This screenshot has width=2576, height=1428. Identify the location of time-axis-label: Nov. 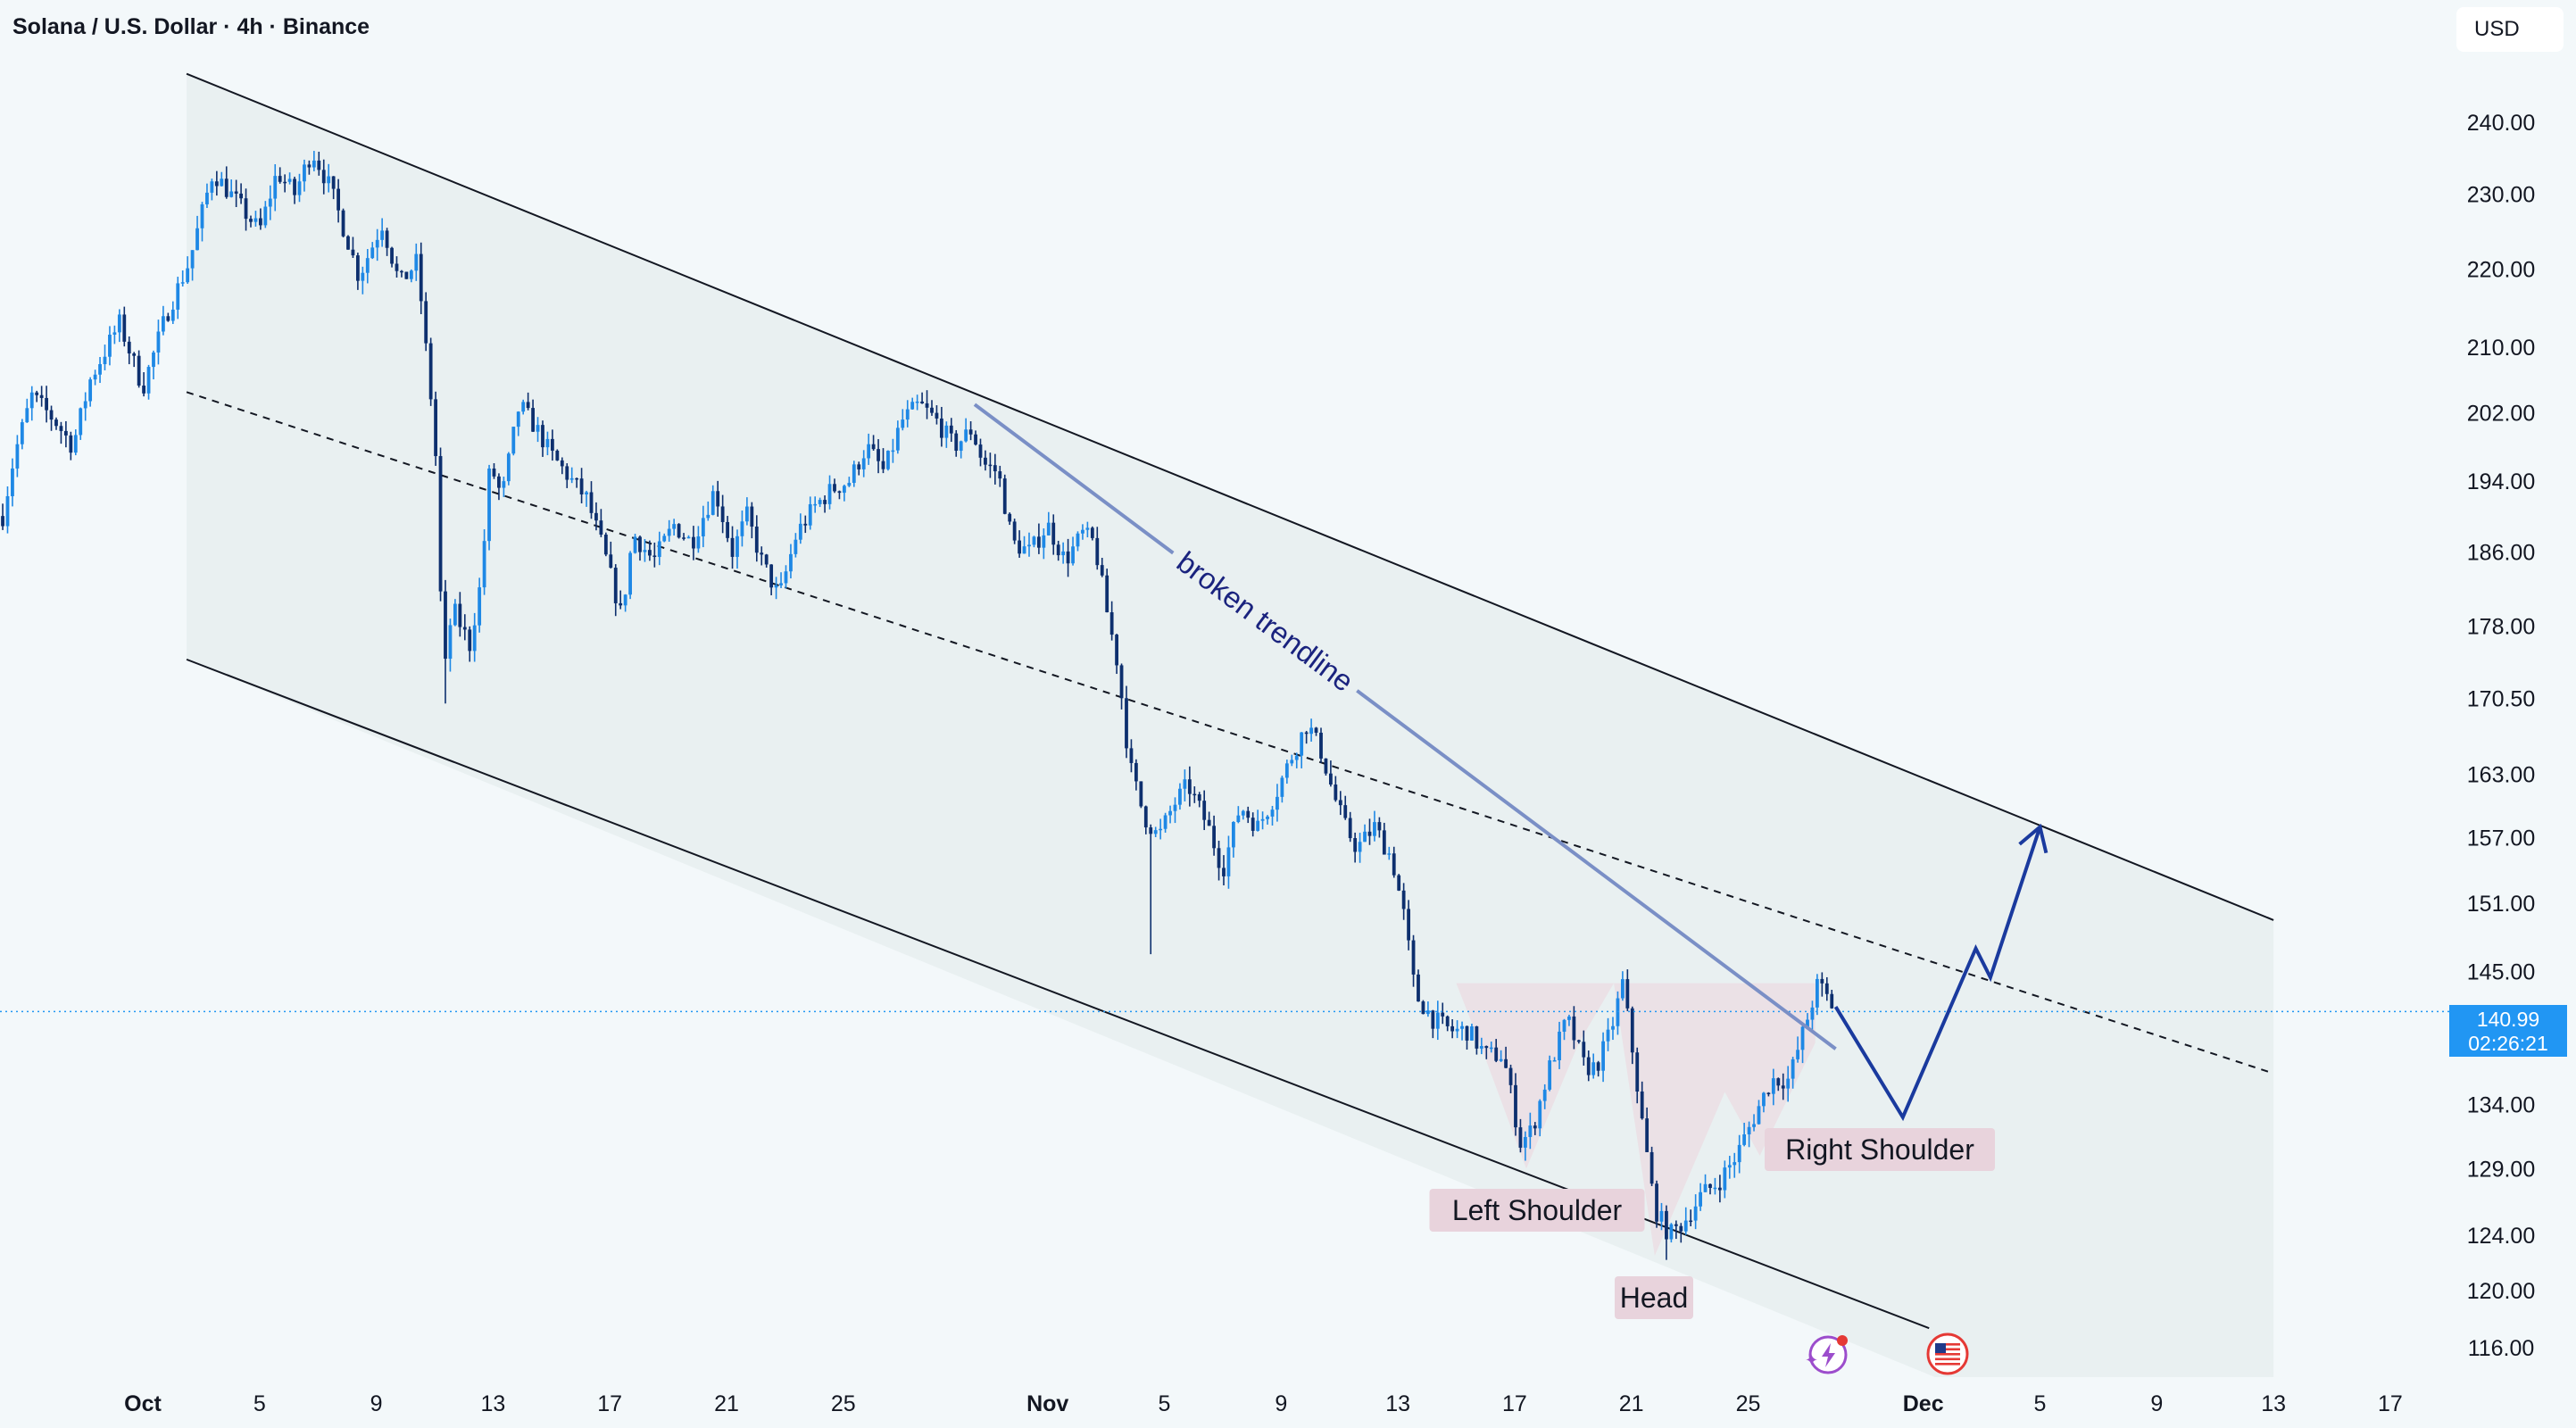
(1047, 1403).